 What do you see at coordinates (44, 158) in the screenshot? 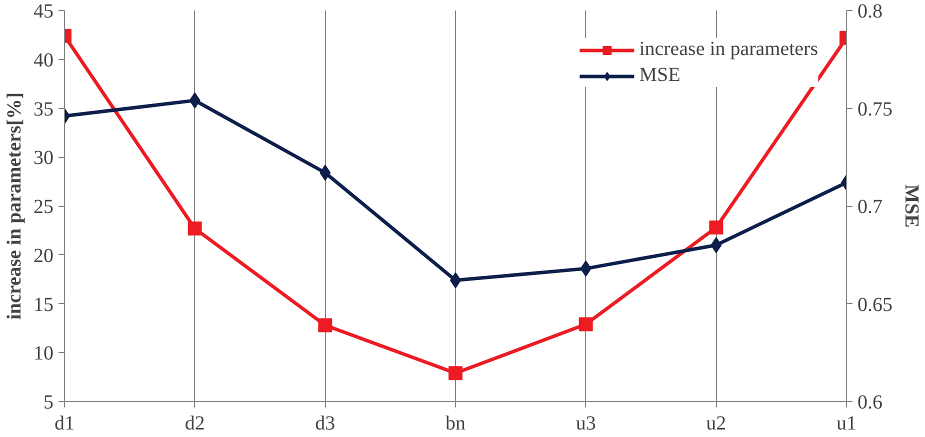
I see `y-tick-label: 30` at bounding box center [44, 158].